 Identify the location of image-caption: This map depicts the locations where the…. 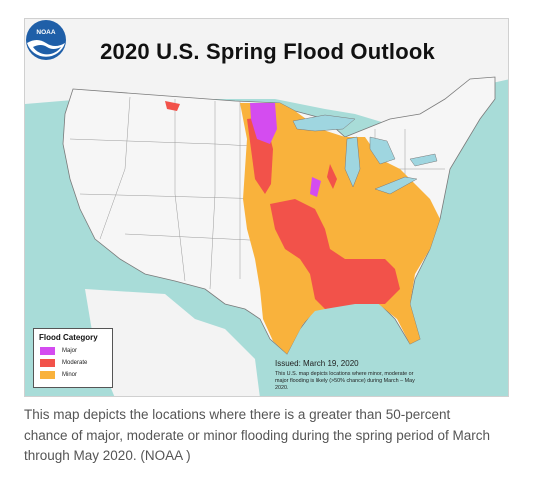
(257, 435).